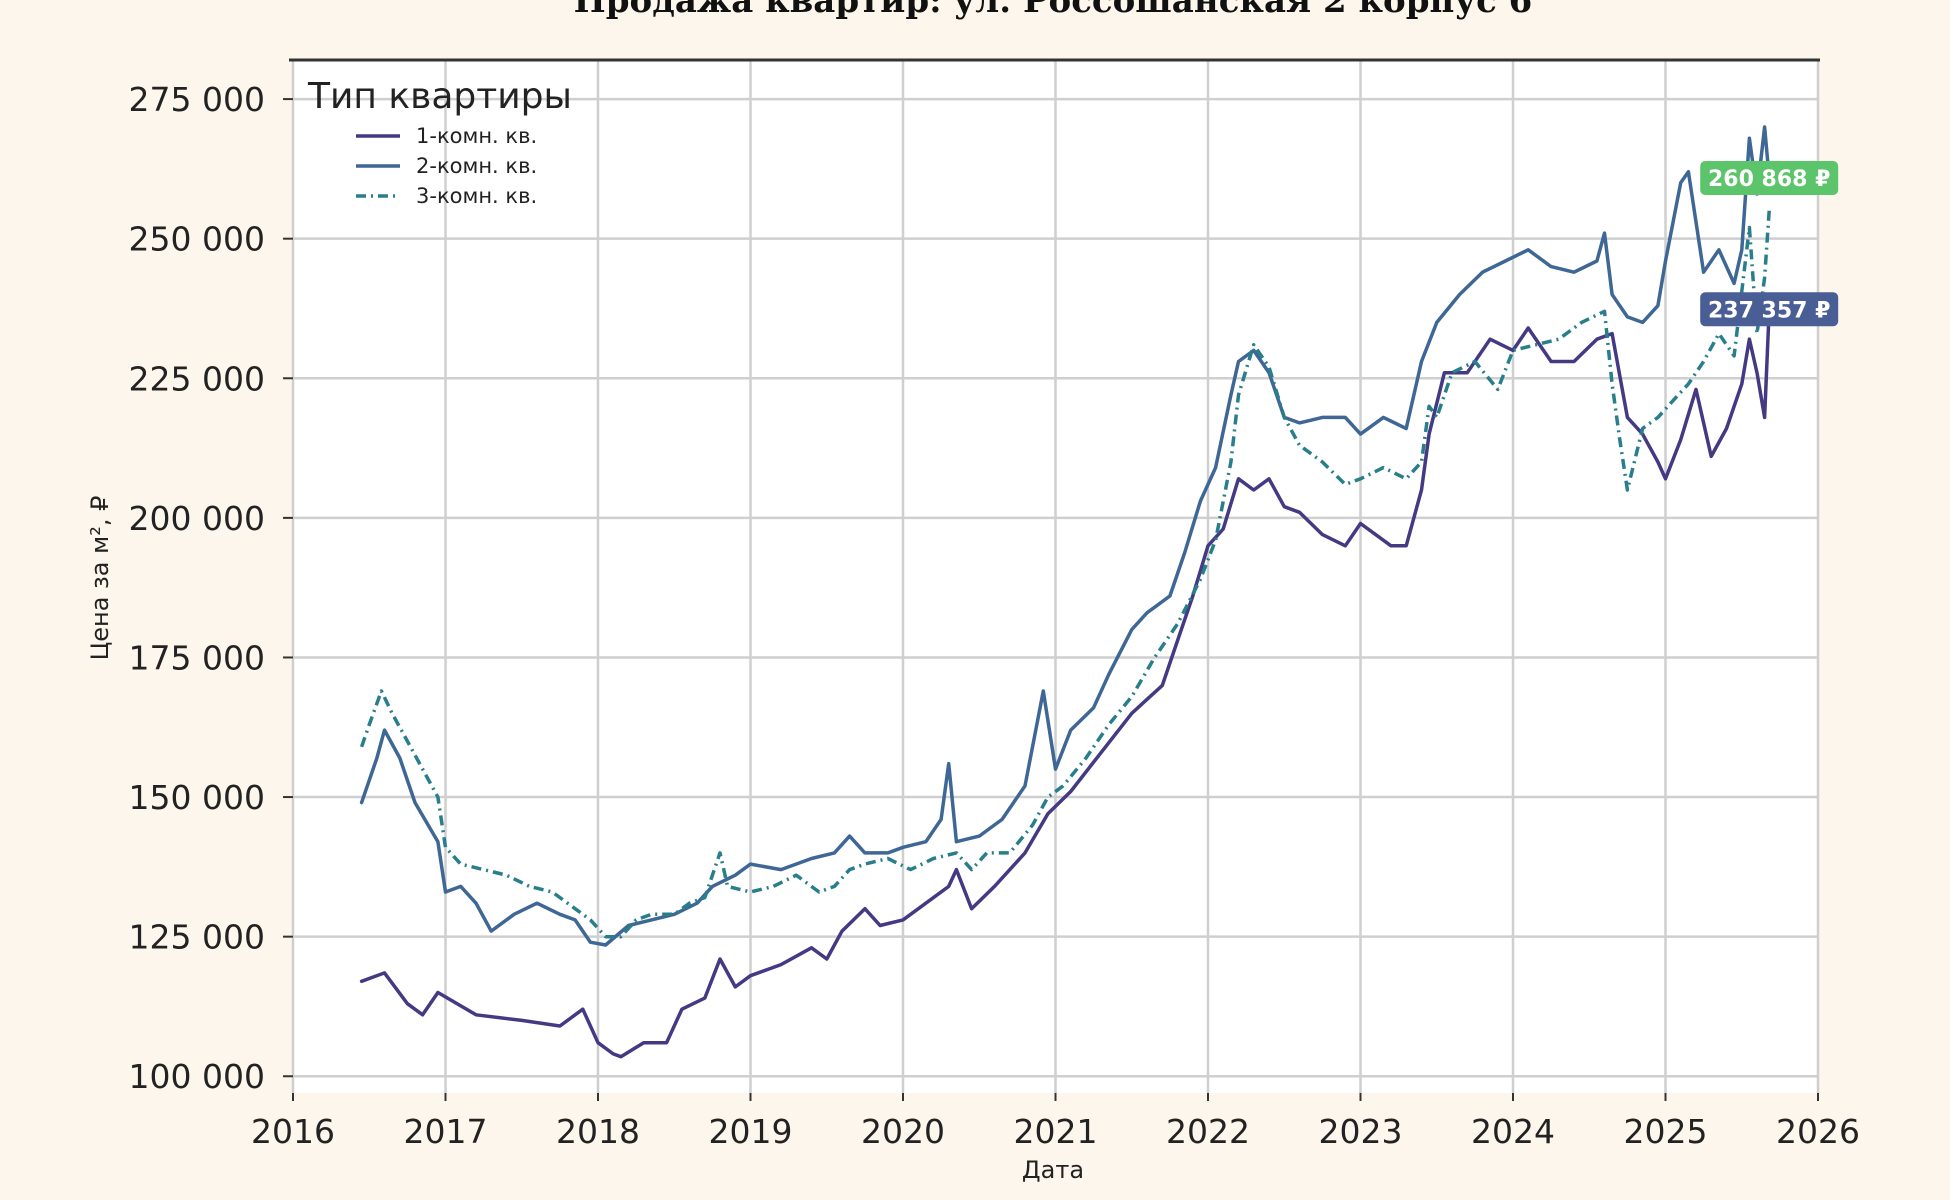 The height and width of the screenshot is (1200, 1950). I want to click on x-tick-label: 2025, so click(1666, 1131).